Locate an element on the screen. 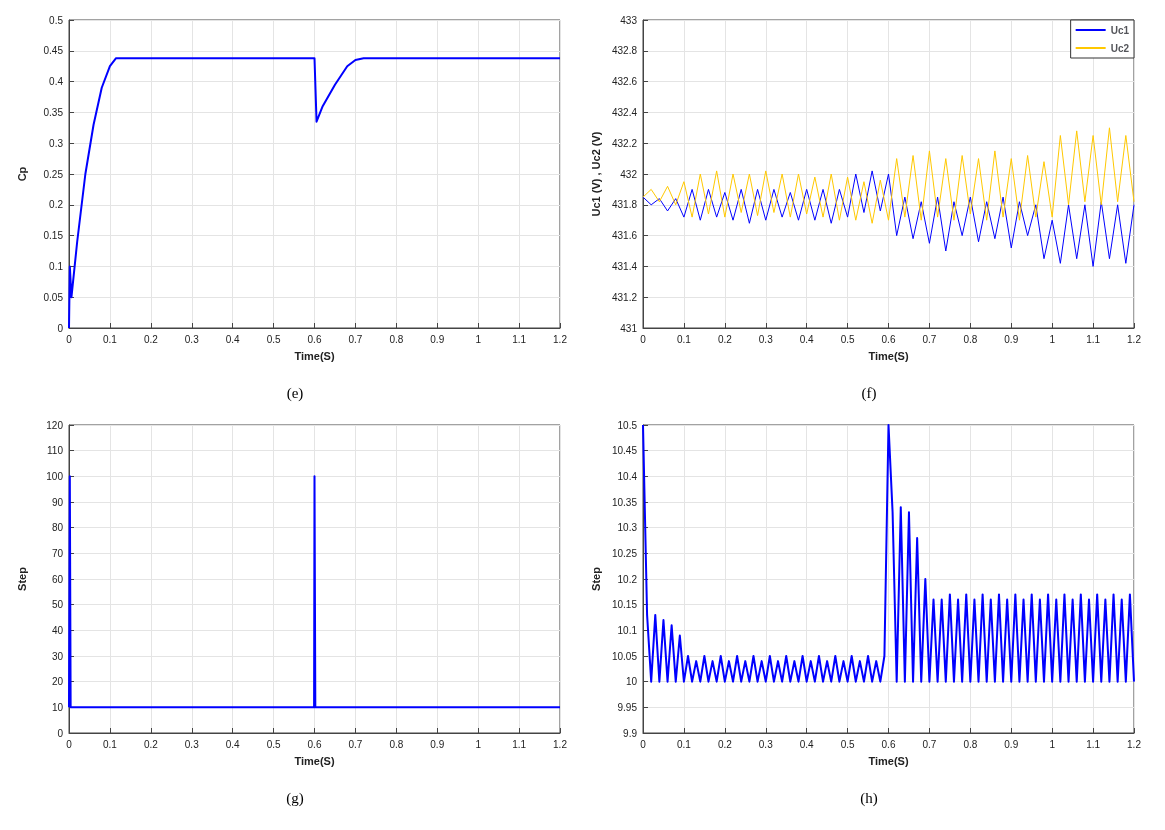 The image size is (1165, 830). y-tick-label: 0.3 is located at coordinates (56, 143).